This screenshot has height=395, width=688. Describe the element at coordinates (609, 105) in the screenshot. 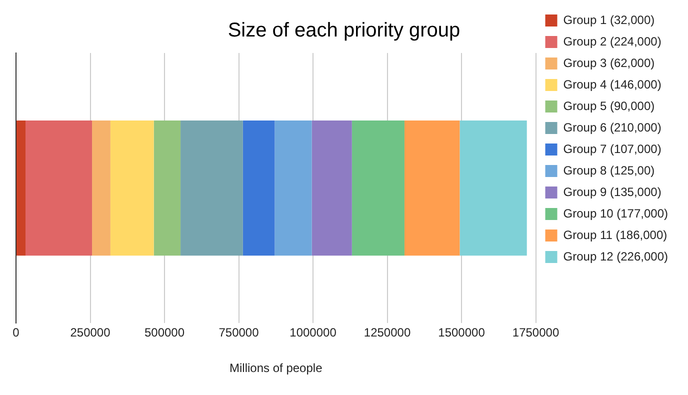

I see `legend-label: Group 5 (90,000)` at that location.